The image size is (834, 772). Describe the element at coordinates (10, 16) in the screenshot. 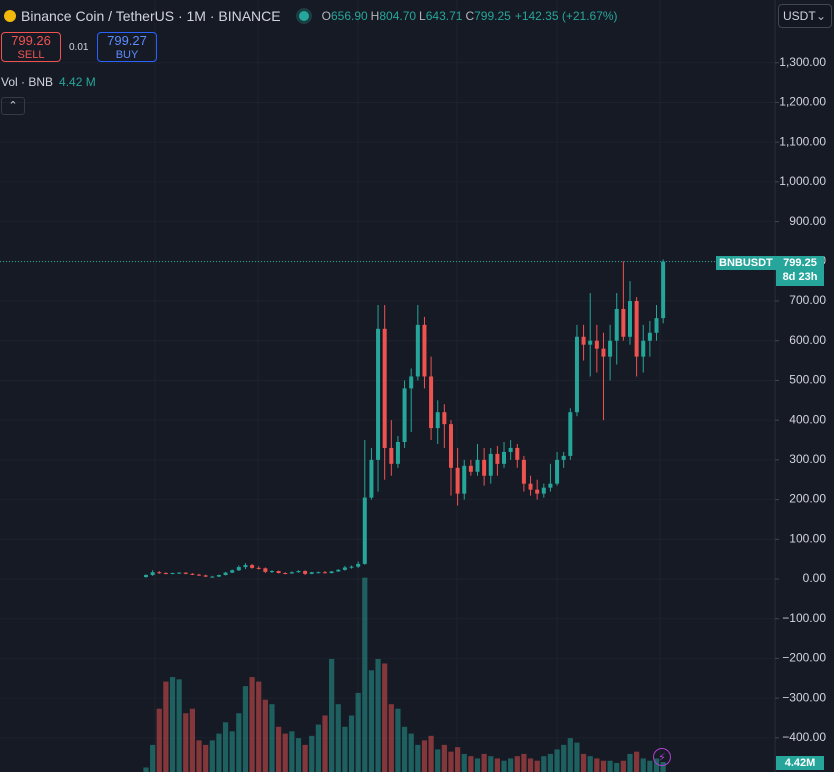

I see `coin-logo` at that location.